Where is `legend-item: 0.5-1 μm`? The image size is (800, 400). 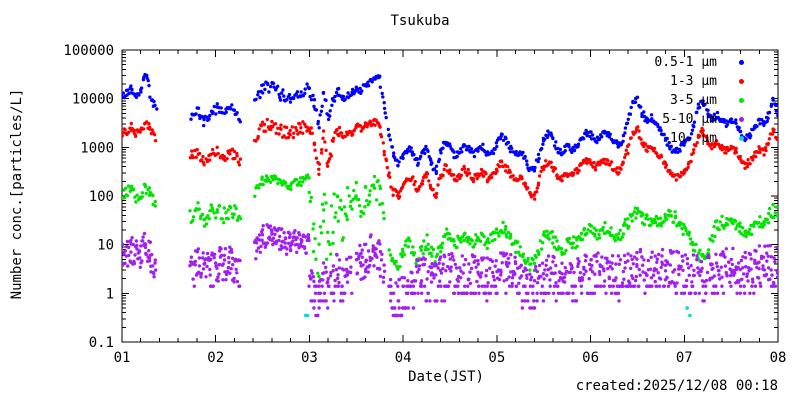
legend-item: 0.5-1 μm is located at coordinates (699, 62).